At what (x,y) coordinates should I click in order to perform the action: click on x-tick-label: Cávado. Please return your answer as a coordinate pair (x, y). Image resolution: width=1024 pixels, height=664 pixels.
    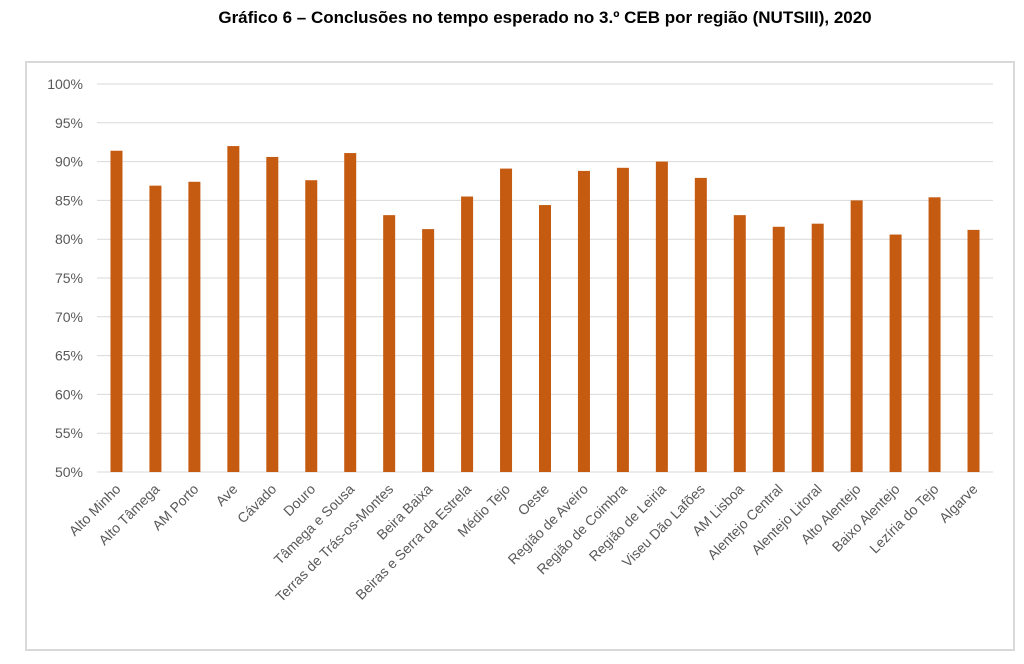
    Looking at the image, I should click on (257, 504).